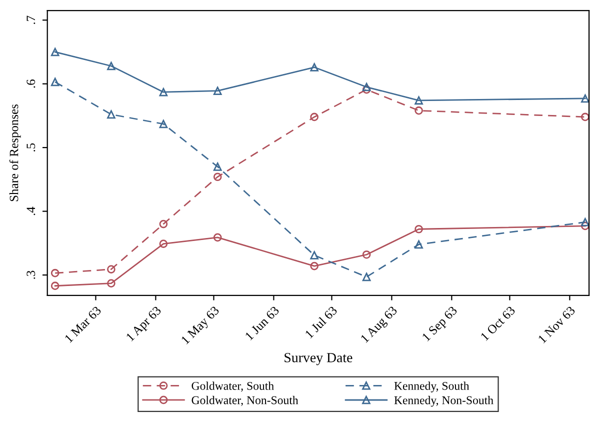  What do you see at coordinates (318, 359) in the screenshot?
I see `x-axis-title: Survey Date` at bounding box center [318, 359].